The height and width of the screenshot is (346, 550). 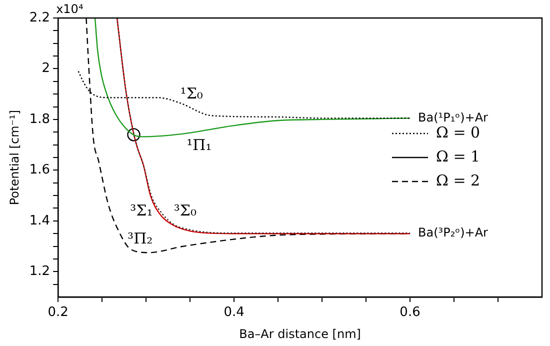 I want to click on y-tick-label: 1.8, so click(x=39, y=119).